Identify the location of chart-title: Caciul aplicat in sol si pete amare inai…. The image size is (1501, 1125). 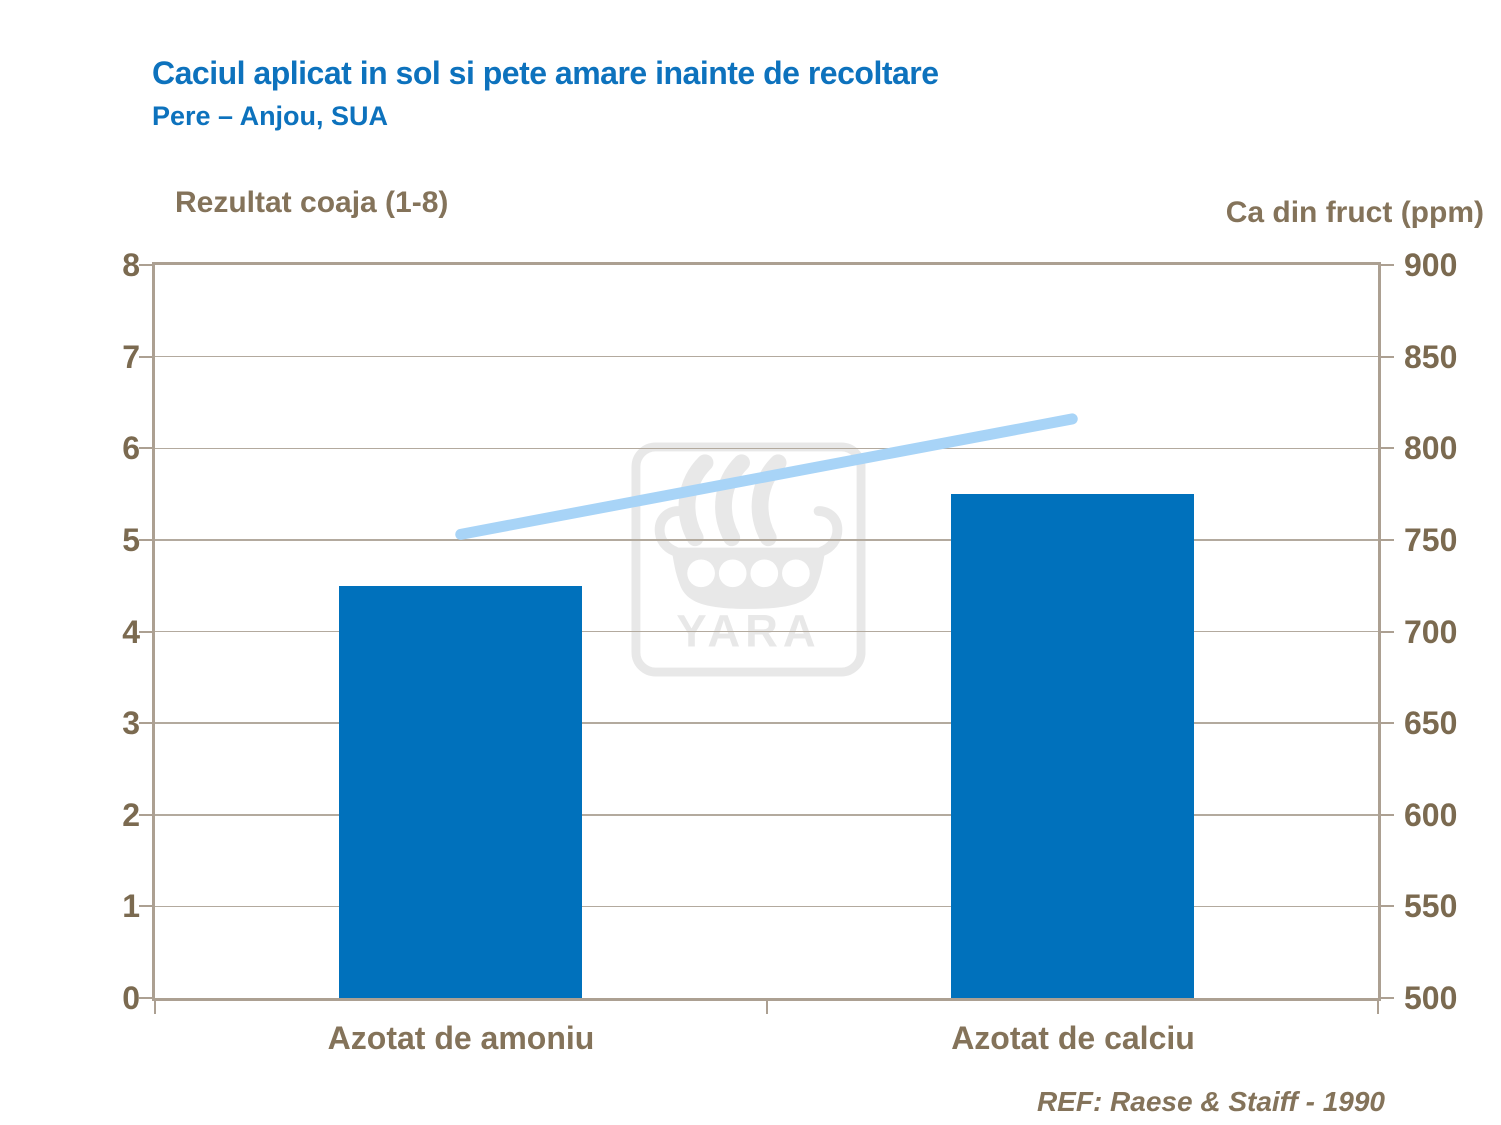
(545, 73).